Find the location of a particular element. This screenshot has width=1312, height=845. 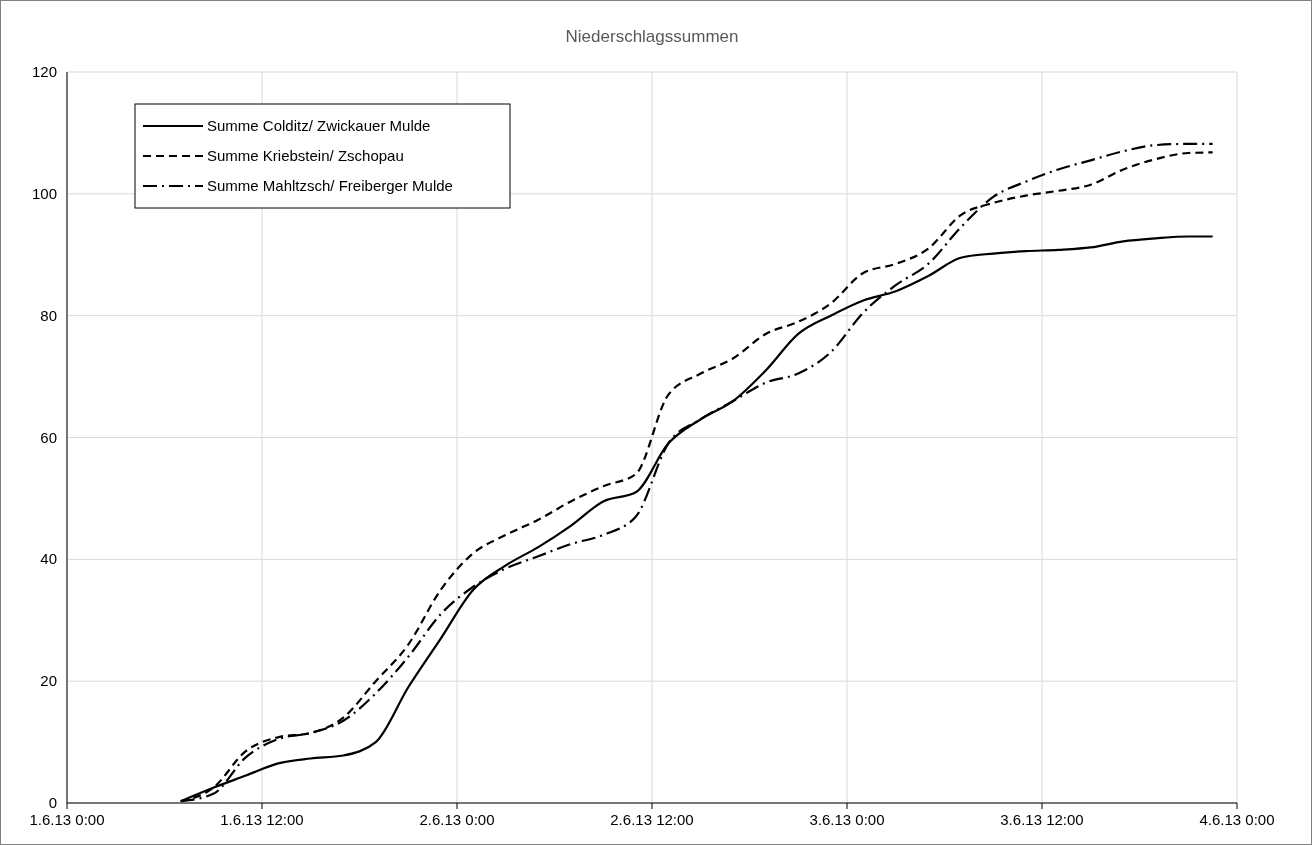

x-tick-label: 1.6.13 12:00 is located at coordinates (262, 819).